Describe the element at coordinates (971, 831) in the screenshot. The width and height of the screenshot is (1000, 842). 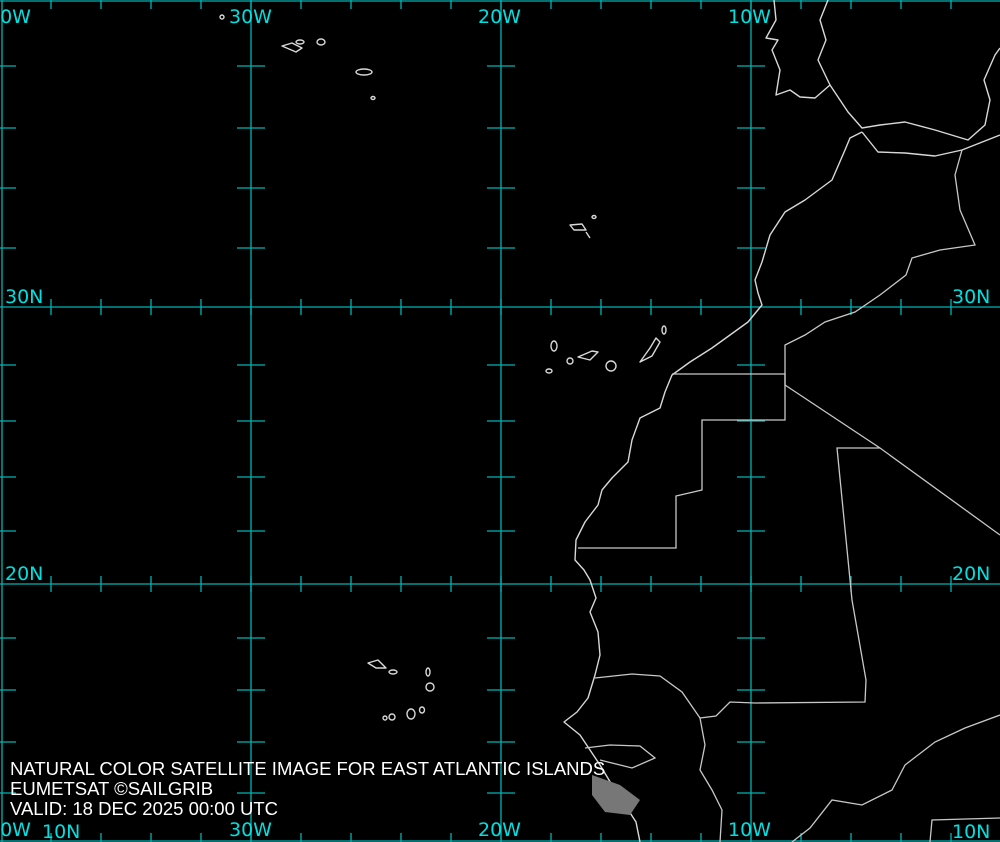
I see `lat-label-10n-right: 10N` at that location.